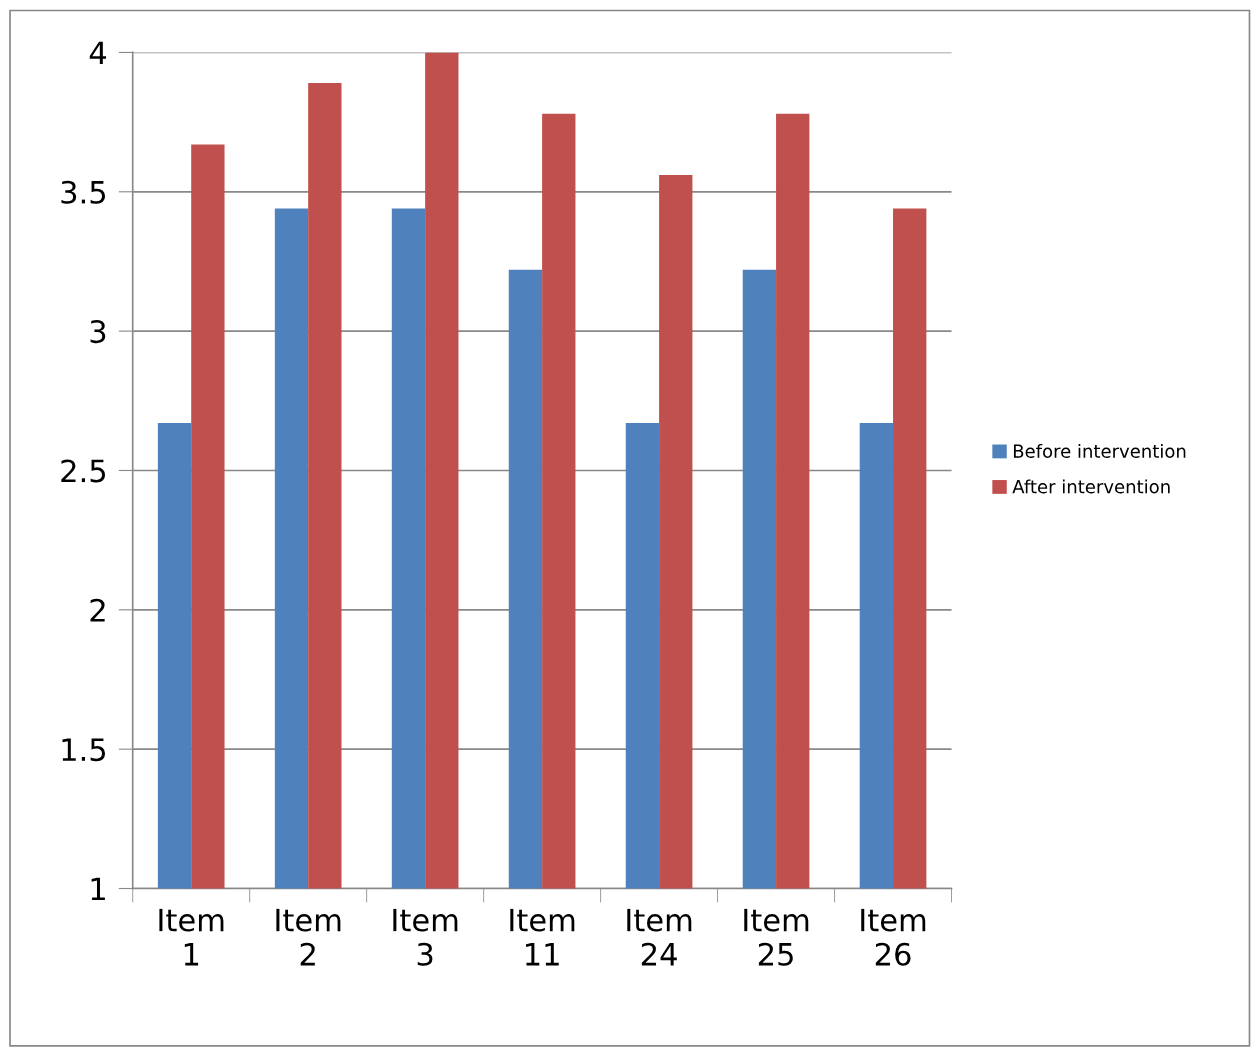 The width and height of the screenshot is (1252, 1049). Describe the element at coordinates (1099, 450) in the screenshot. I see `legend-label: Before intervention` at that location.